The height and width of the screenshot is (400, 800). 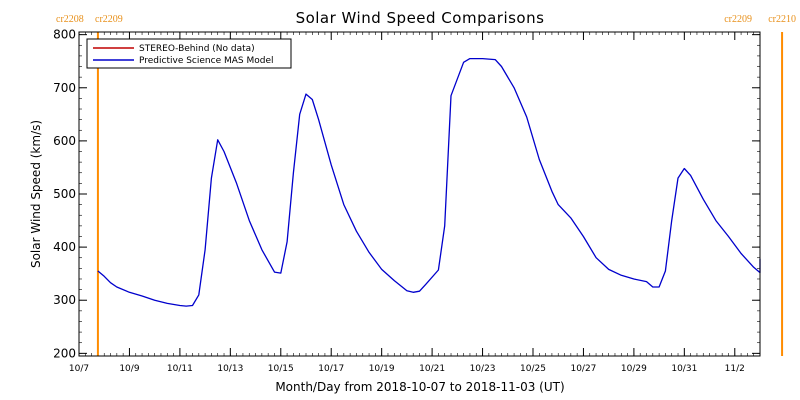 What do you see at coordinates (79, 369) in the screenshot?
I see `x-tick-label: 10/7` at bounding box center [79, 369].